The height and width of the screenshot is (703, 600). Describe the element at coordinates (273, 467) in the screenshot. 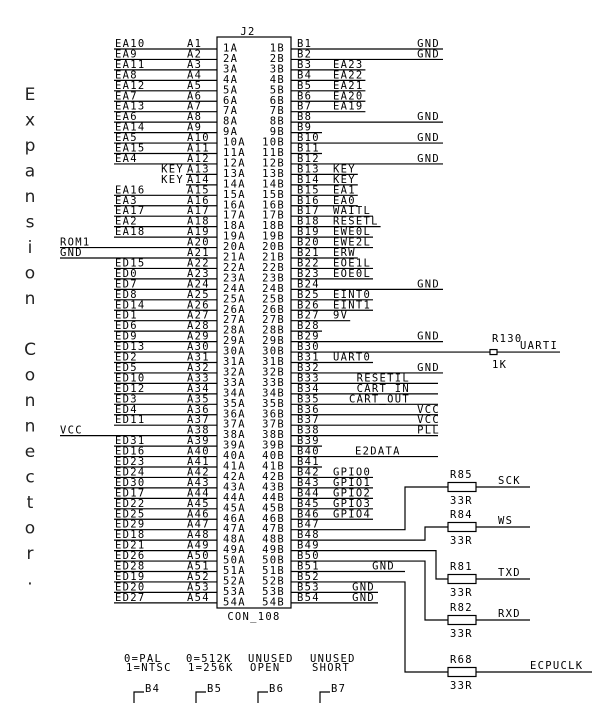

I see `pin-number-41b: 41B` at that location.